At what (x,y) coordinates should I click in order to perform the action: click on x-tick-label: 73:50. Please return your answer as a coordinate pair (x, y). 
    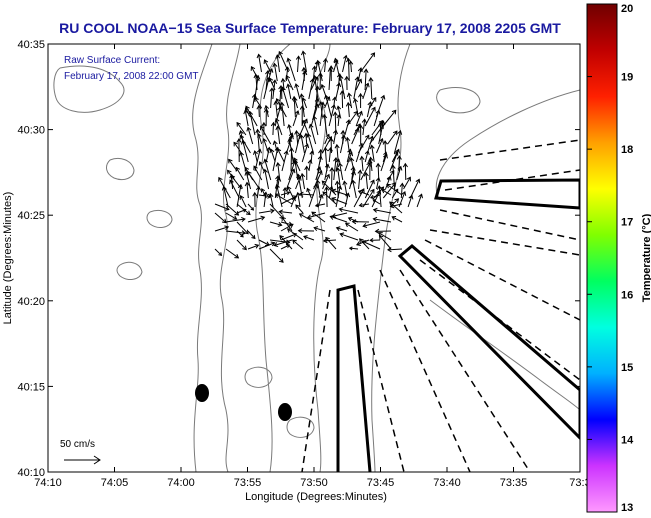
    Looking at the image, I should click on (314, 483).